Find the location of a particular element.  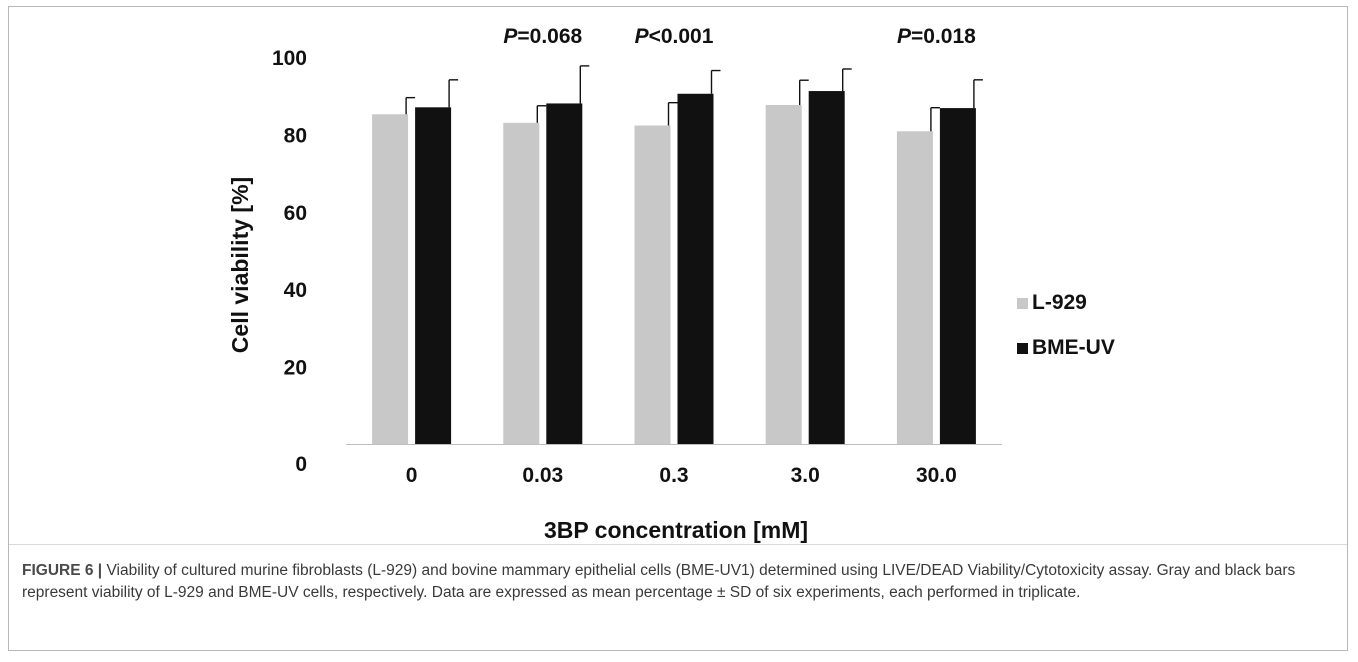

y-tick-label: 40 is located at coordinates (295, 290).